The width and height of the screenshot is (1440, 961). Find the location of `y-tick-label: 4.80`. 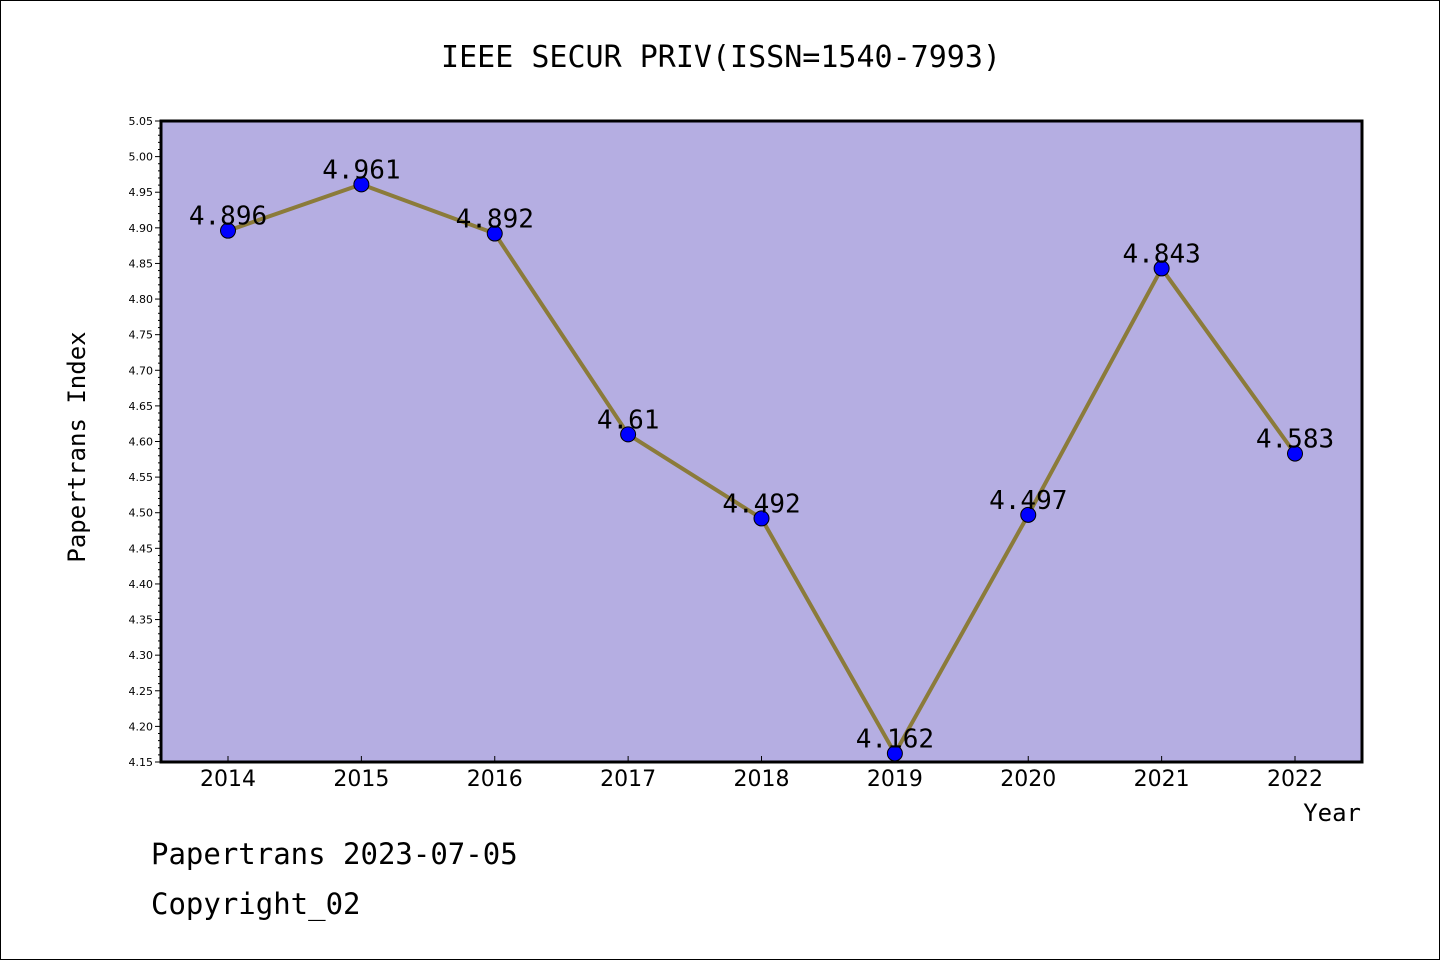

y-tick-label: 4.80 is located at coordinates (141, 299).